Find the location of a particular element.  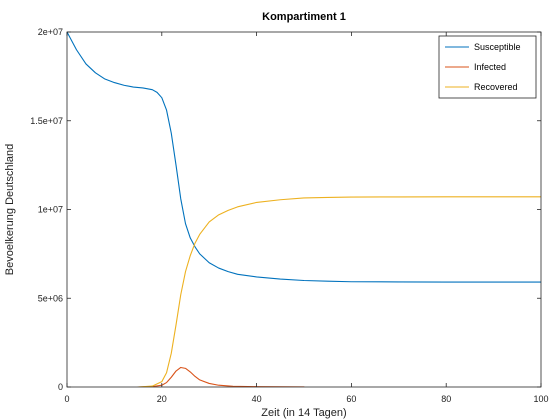

legend-label-infected: Infected is located at coordinates (490, 67).